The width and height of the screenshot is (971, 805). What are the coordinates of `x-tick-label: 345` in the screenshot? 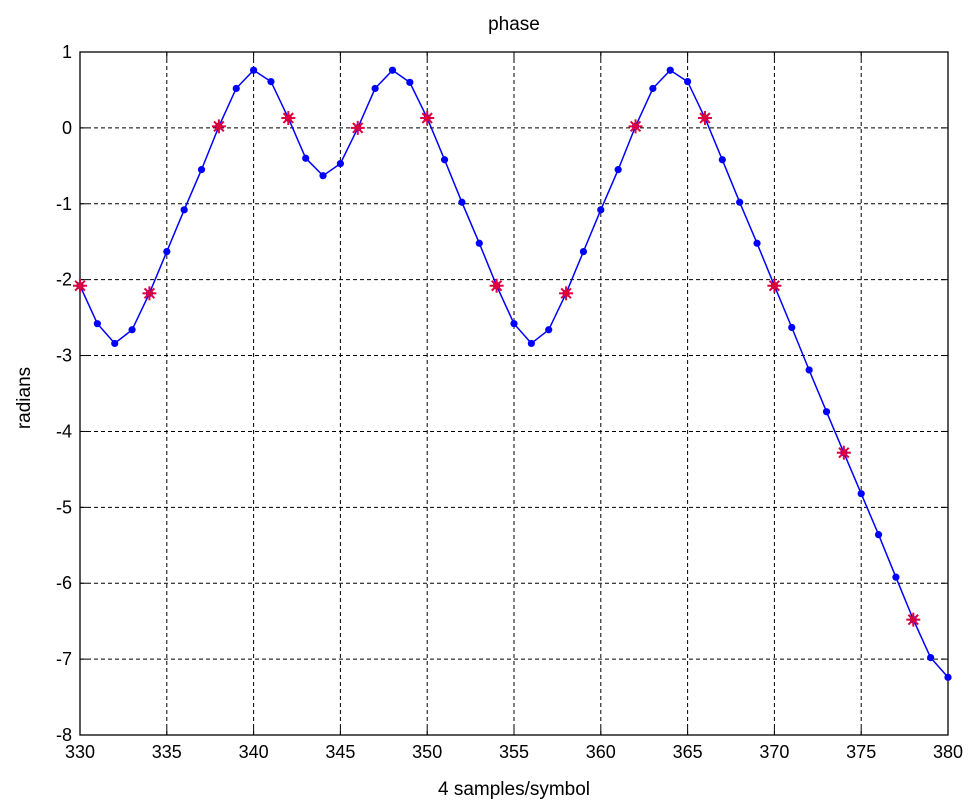 It's located at (340, 752).